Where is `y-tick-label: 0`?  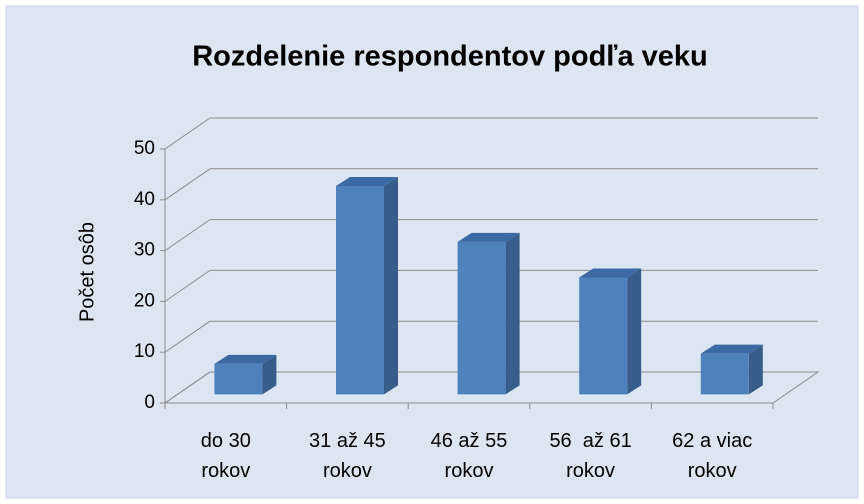
y-tick-label: 0 is located at coordinates (149, 402).